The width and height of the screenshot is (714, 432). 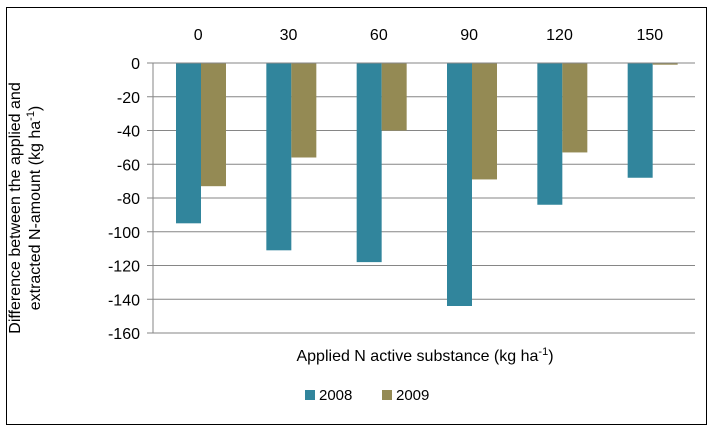 I want to click on y-tick-label: -20, so click(x=128, y=98).